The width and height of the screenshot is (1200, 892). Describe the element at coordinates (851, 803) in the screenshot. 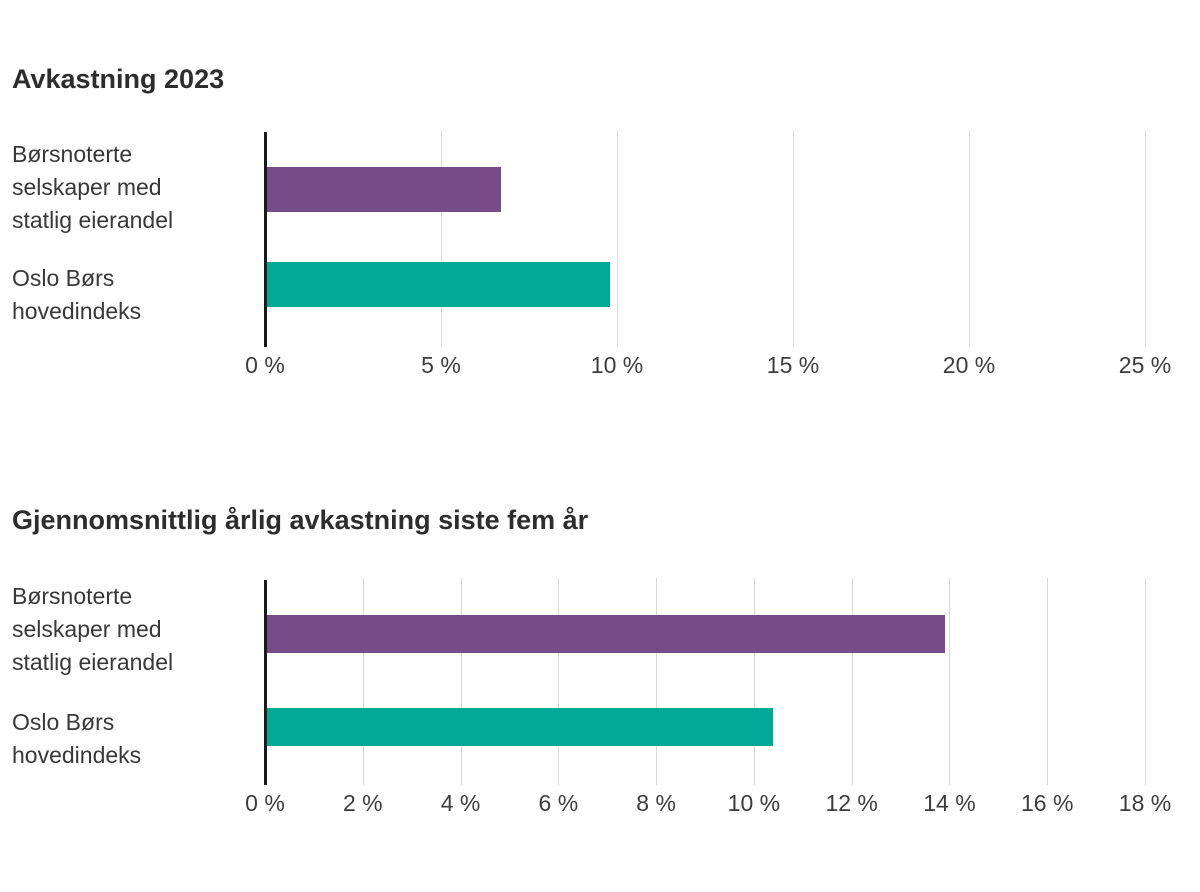

I see `x-tick-label: 12 %` at that location.